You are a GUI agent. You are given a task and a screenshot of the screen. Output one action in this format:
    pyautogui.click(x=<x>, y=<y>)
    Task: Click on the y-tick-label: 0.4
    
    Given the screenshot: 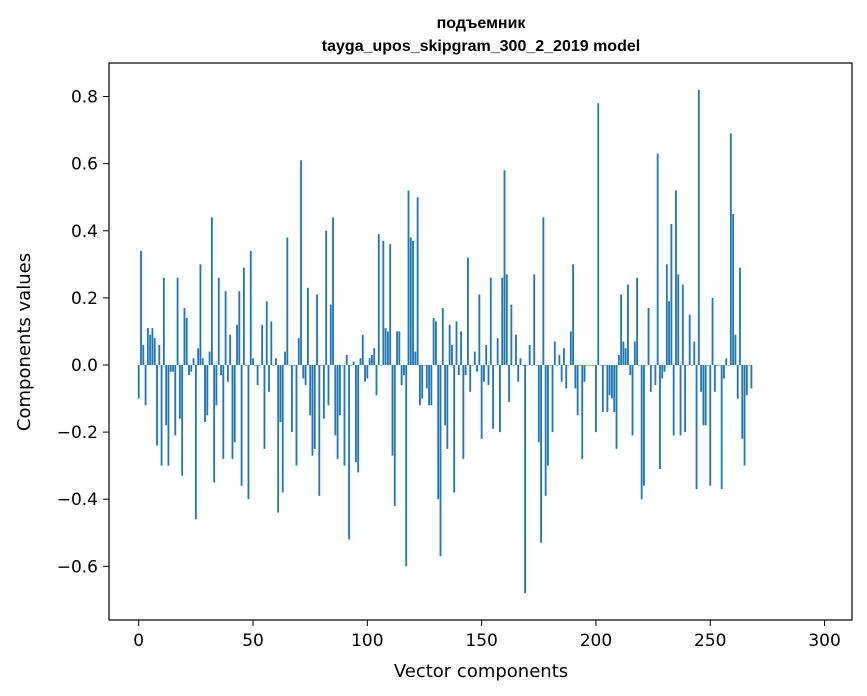 What is the action you would take?
    pyautogui.click(x=84, y=232)
    